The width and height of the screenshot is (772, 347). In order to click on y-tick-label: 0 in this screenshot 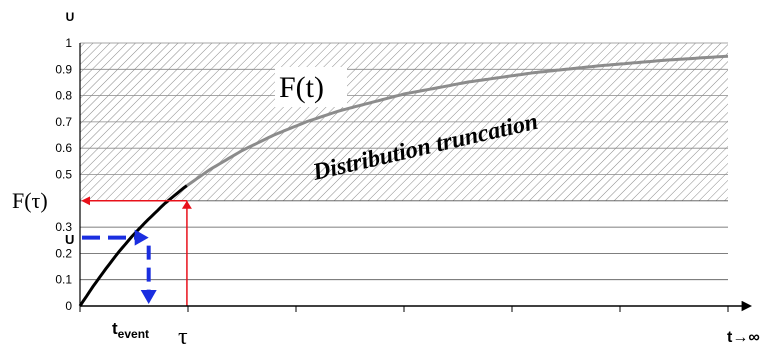, I will do `click(68, 306)`.